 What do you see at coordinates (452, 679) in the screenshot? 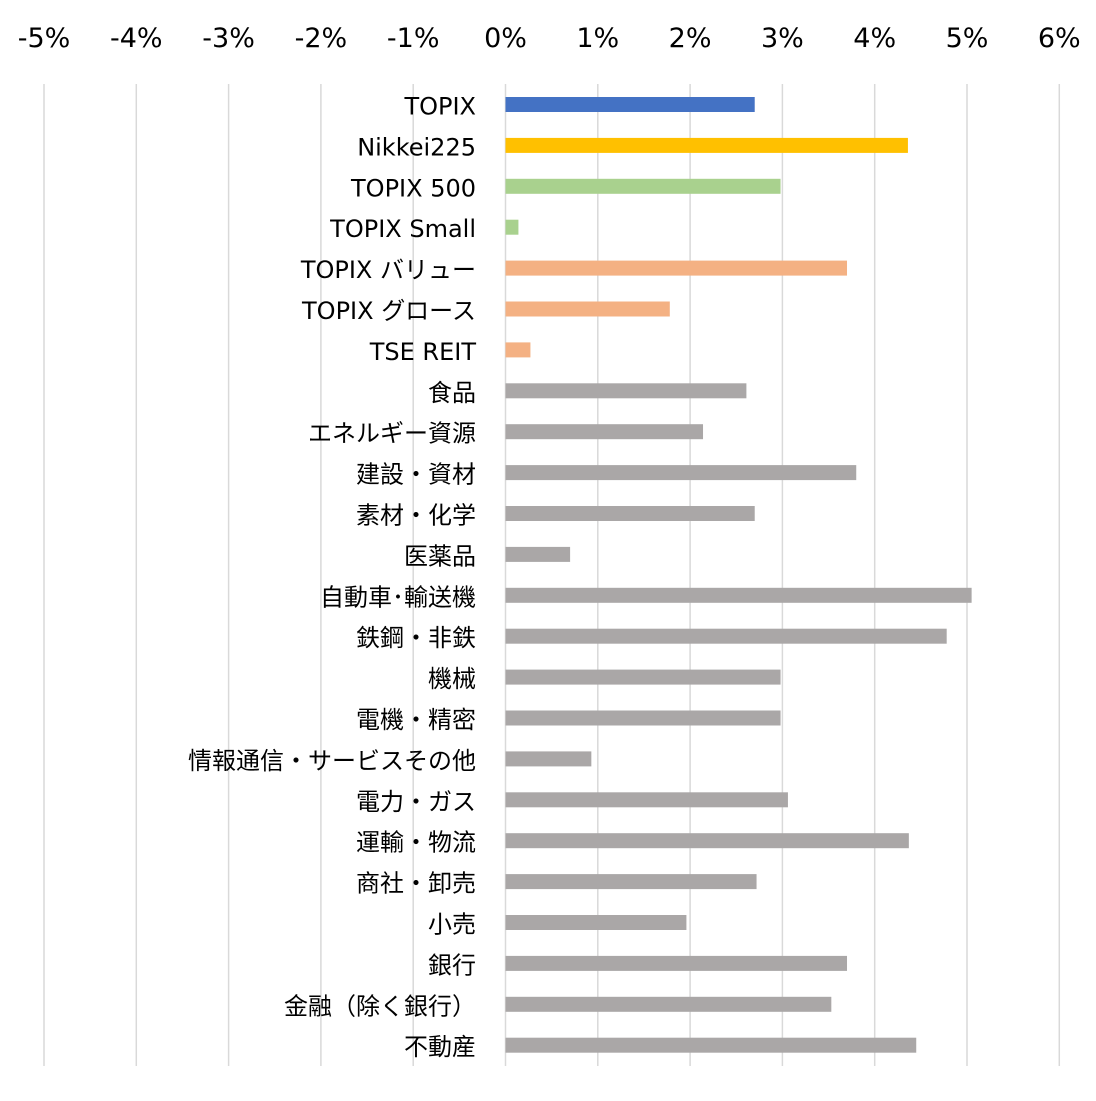
I see `category-label: 機械` at bounding box center [452, 679].